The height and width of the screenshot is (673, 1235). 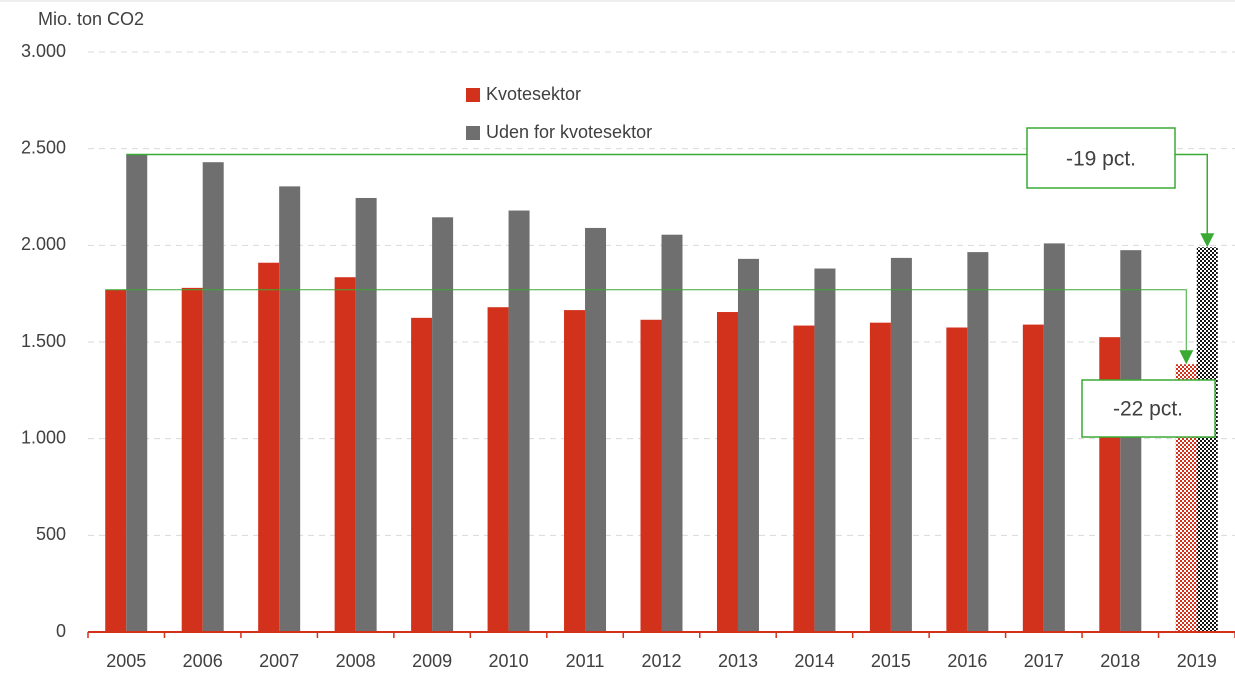 What do you see at coordinates (509, 661) in the screenshot?
I see `x-tick-label: 2010` at bounding box center [509, 661].